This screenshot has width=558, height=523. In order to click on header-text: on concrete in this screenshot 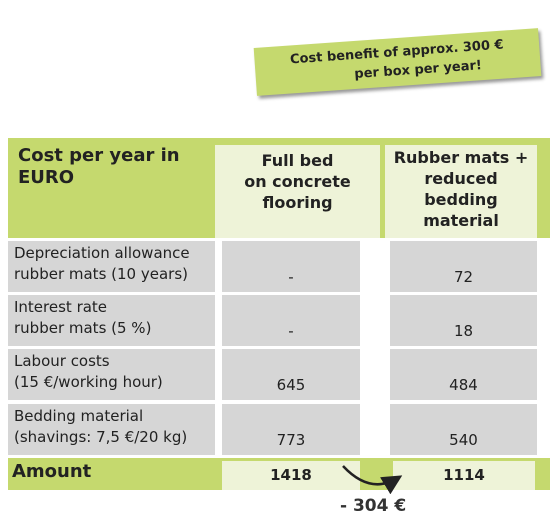, I will do `click(297, 181)`.